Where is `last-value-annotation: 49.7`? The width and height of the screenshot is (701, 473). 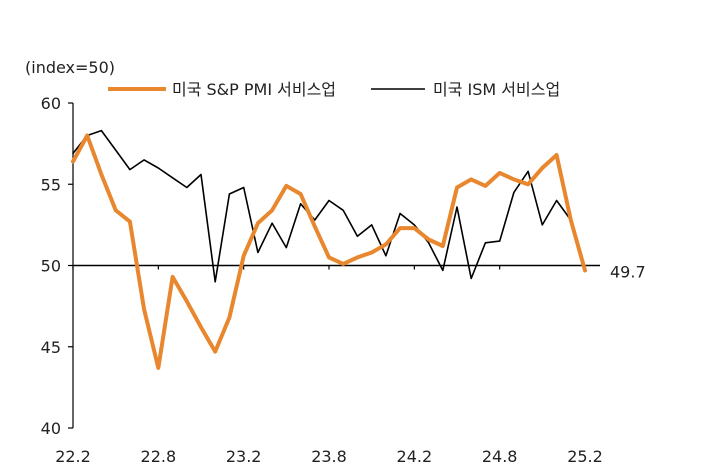
last-value-annotation: 49.7 is located at coordinates (628, 272).